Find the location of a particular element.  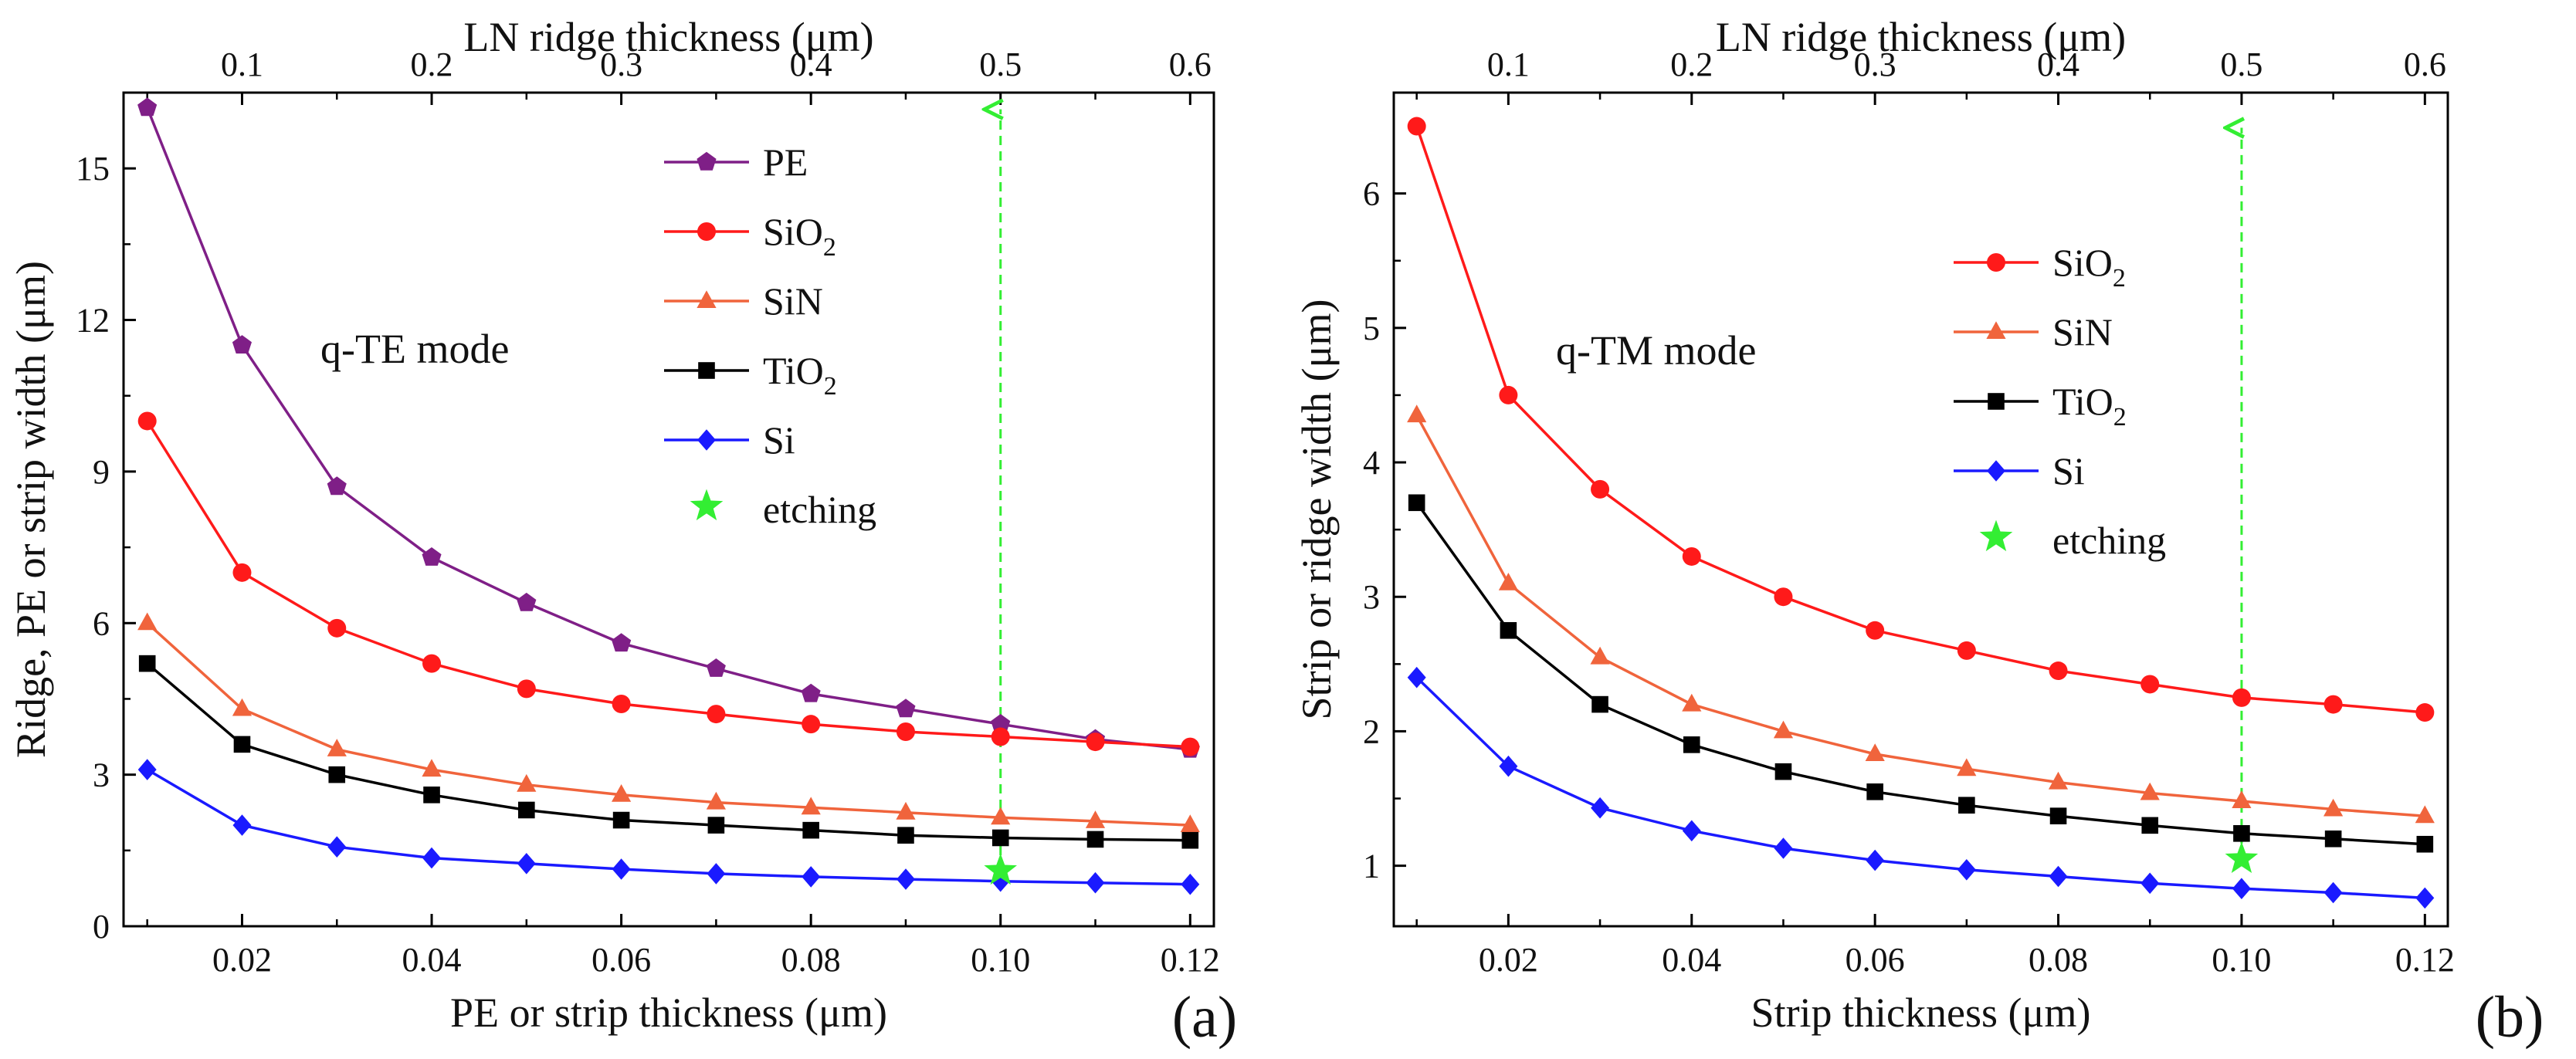

legend-label-name: Si is located at coordinates (2068, 470).